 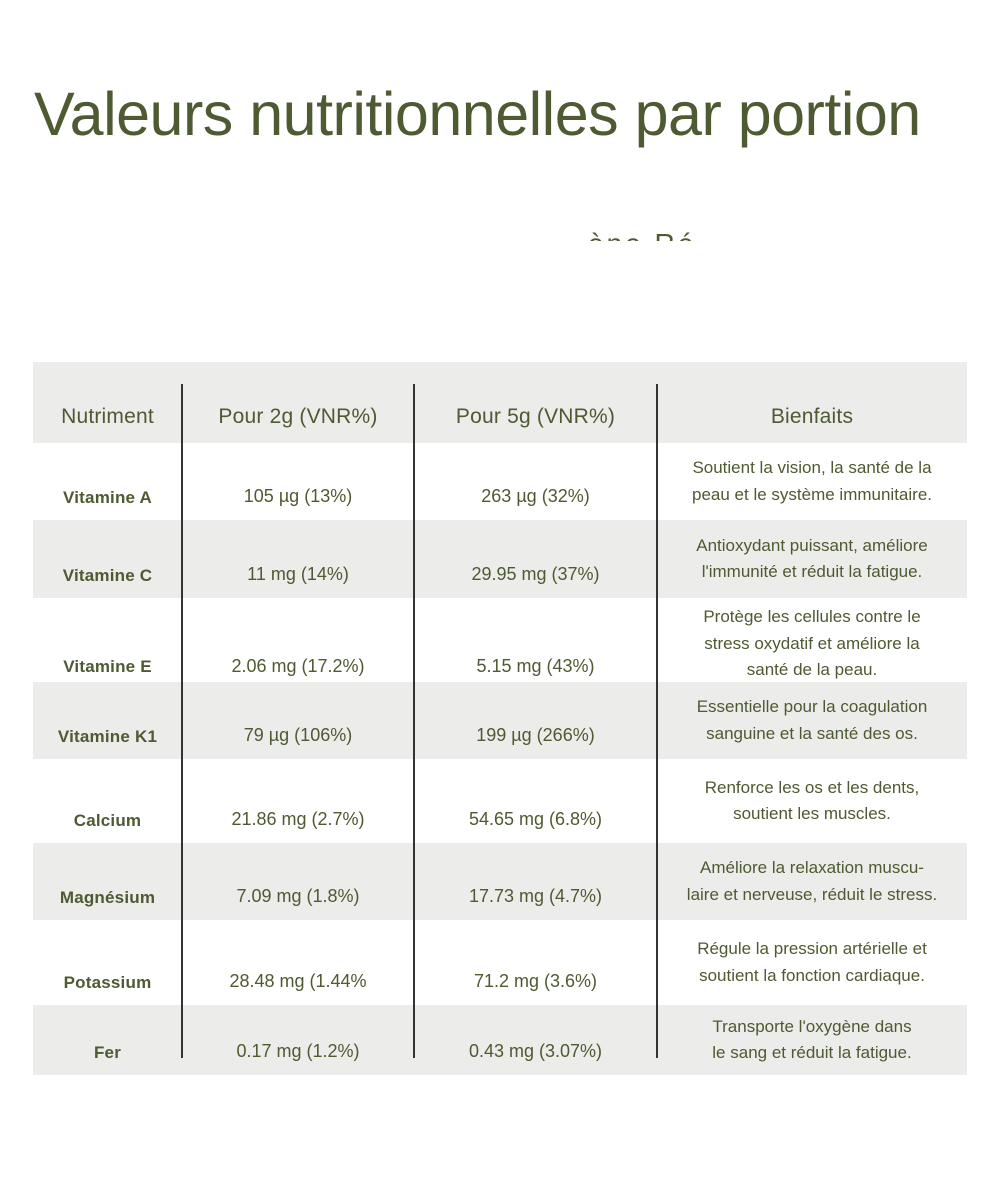 I want to click on value-per-5g: 17.73 mg (4.7%), so click(x=535, y=896).